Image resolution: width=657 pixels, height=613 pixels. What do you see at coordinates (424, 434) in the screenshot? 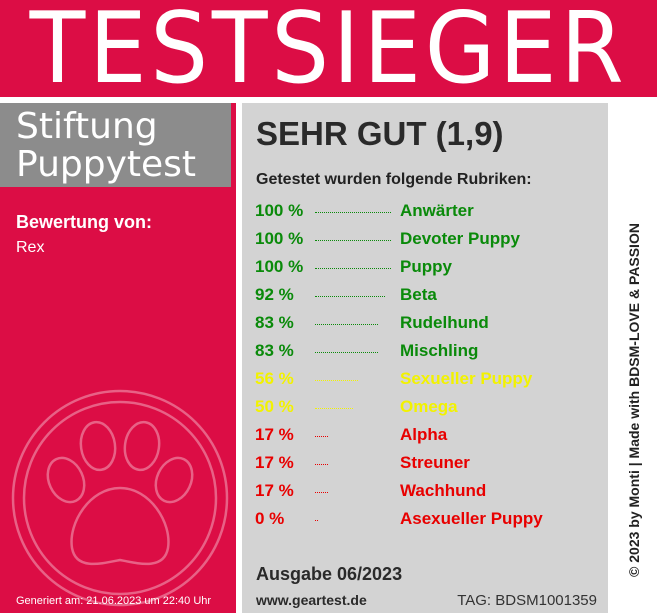
I see `category-name: Alpha` at bounding box center [424, 434].